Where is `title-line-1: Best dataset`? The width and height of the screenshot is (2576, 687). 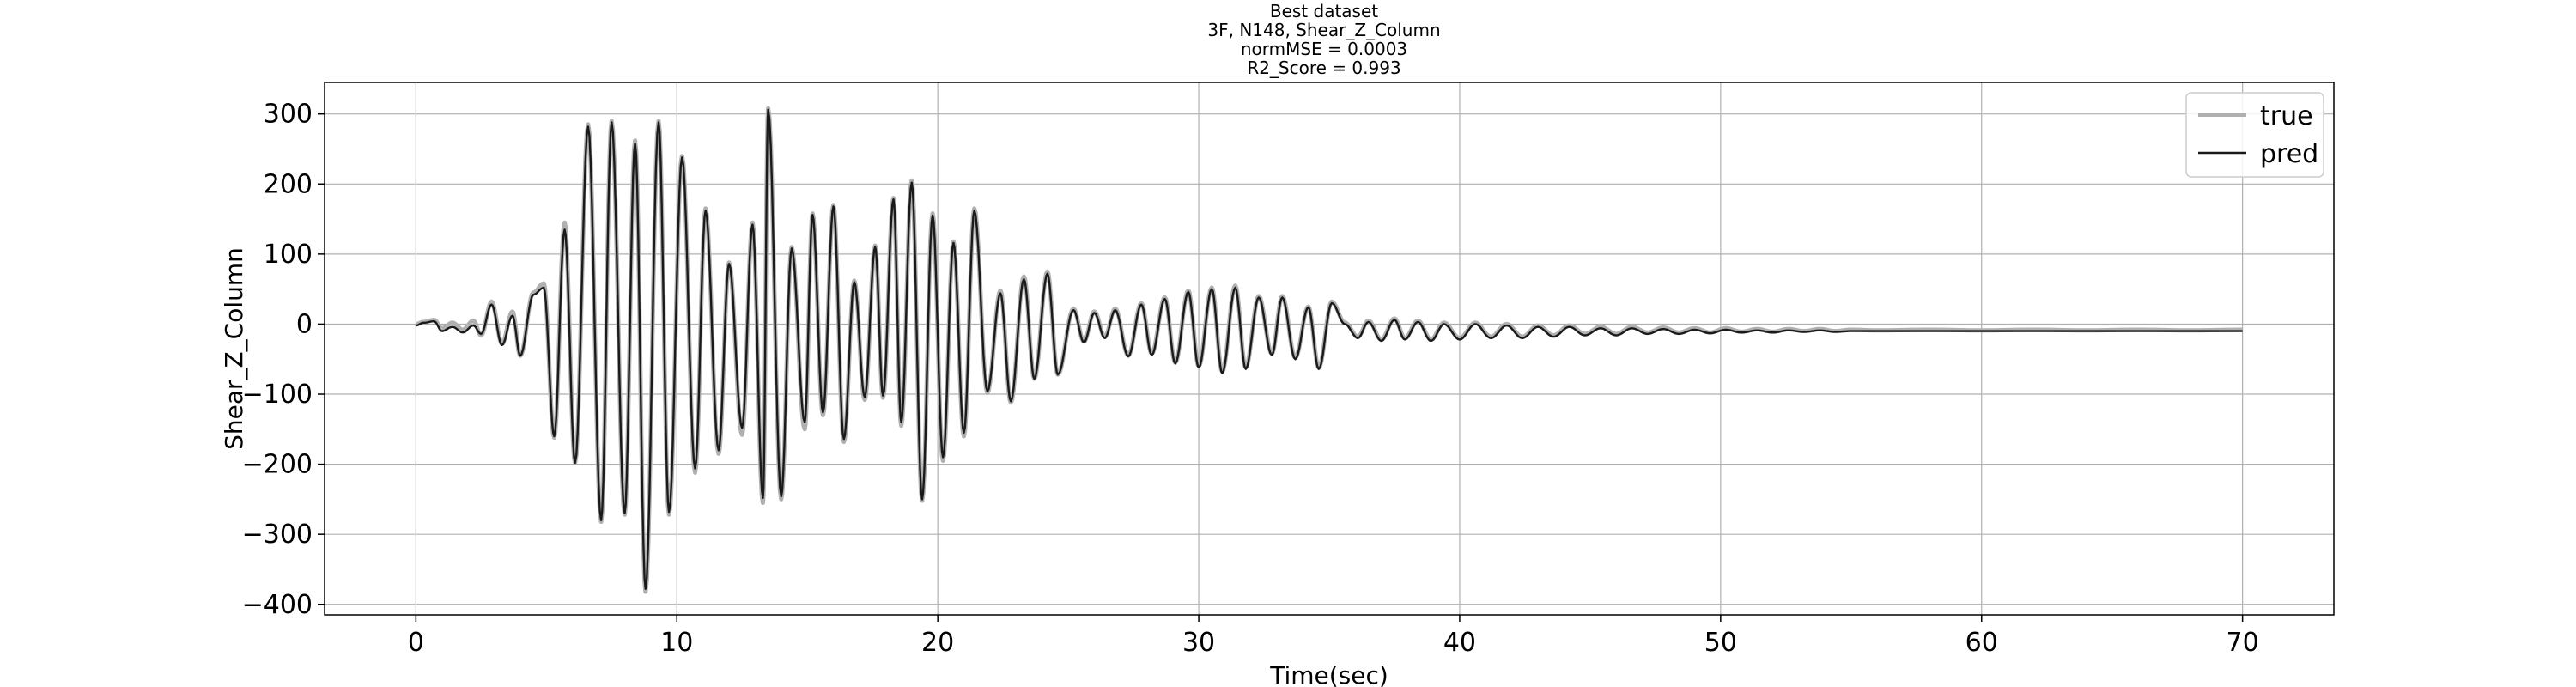
title-line-1: Best dataset is located at coordinates (1324, 11).